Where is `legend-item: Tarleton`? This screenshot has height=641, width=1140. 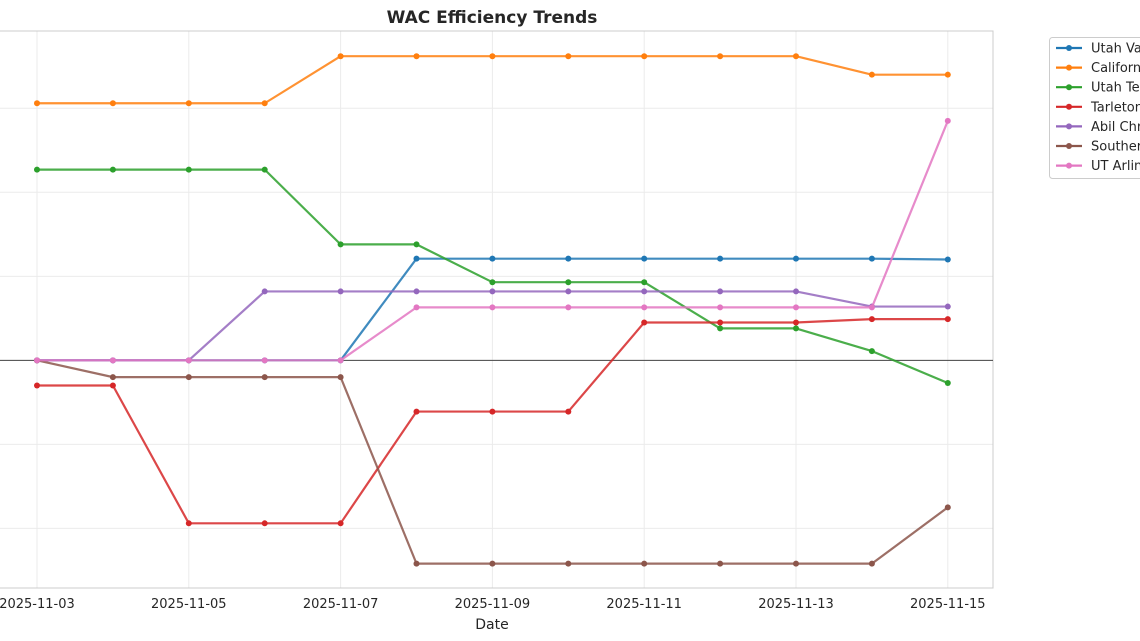 legend-item: Tarleton is located at coordinates (1098, 107).